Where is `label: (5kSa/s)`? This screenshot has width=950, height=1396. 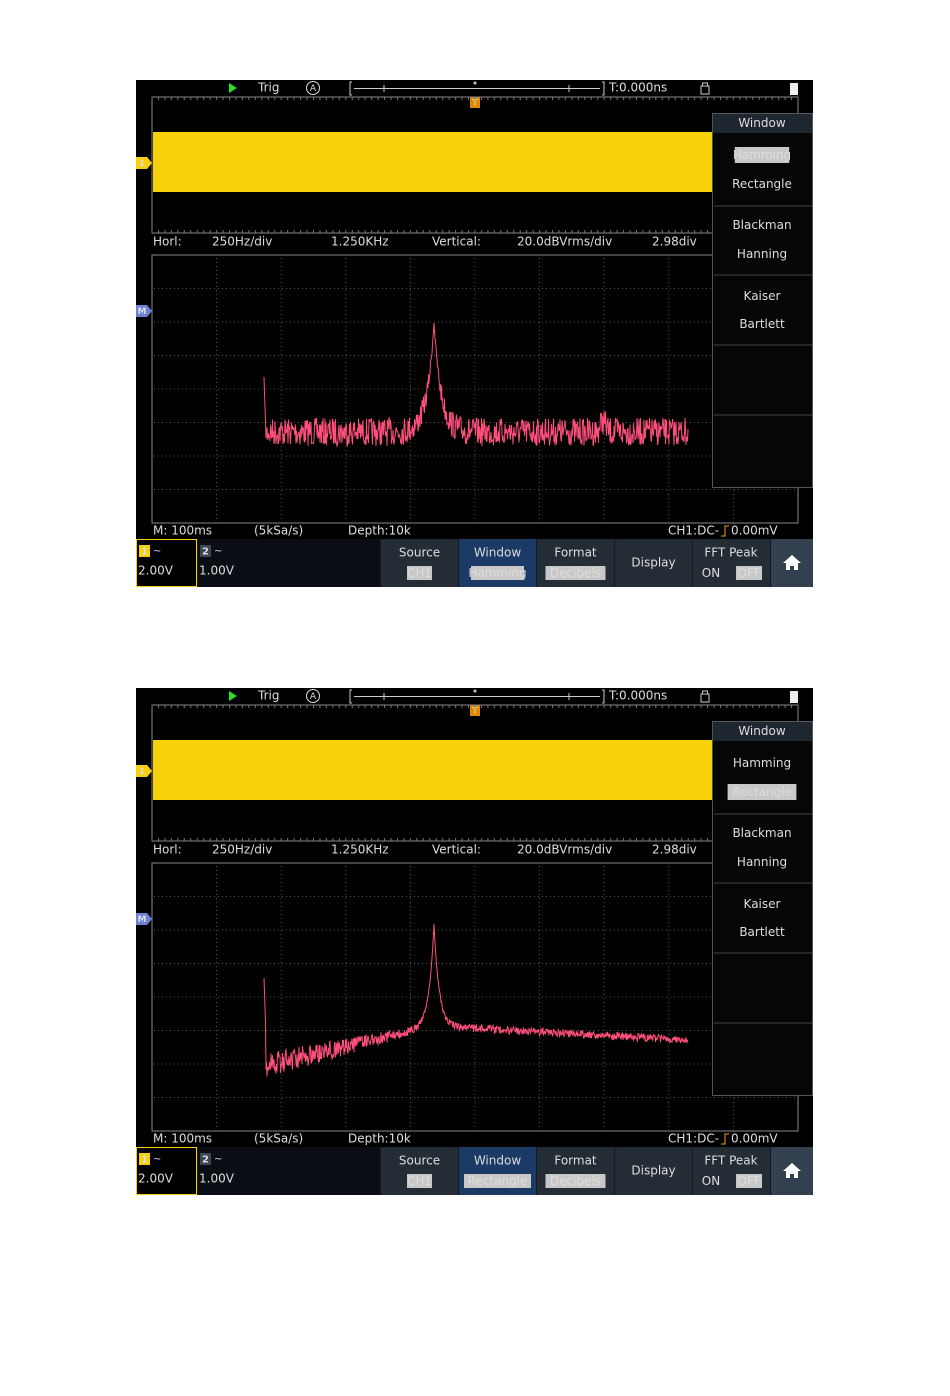 label: (5kSa/s) is located at coordinates (278, 1139).